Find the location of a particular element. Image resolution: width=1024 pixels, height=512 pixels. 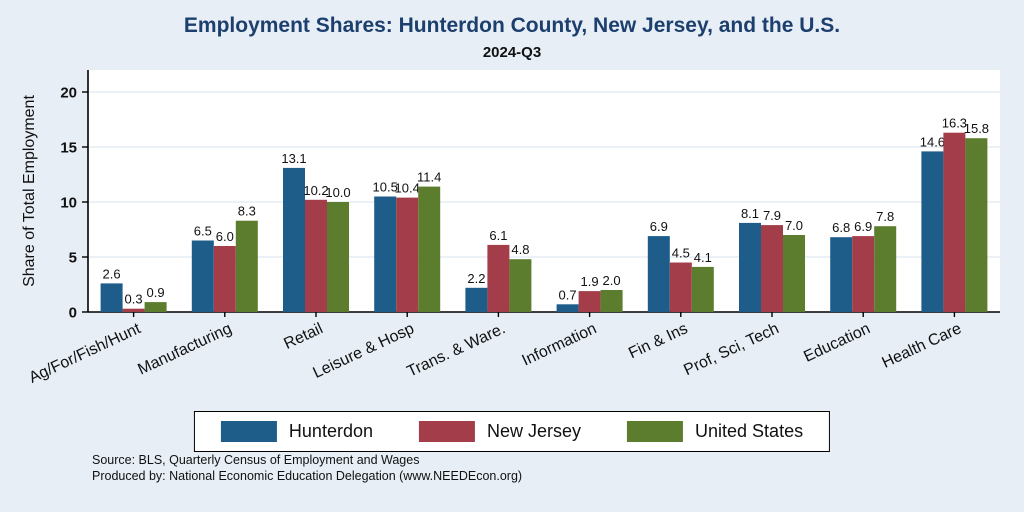

y-tick-label: 5 is located at coordinates (73, 257).